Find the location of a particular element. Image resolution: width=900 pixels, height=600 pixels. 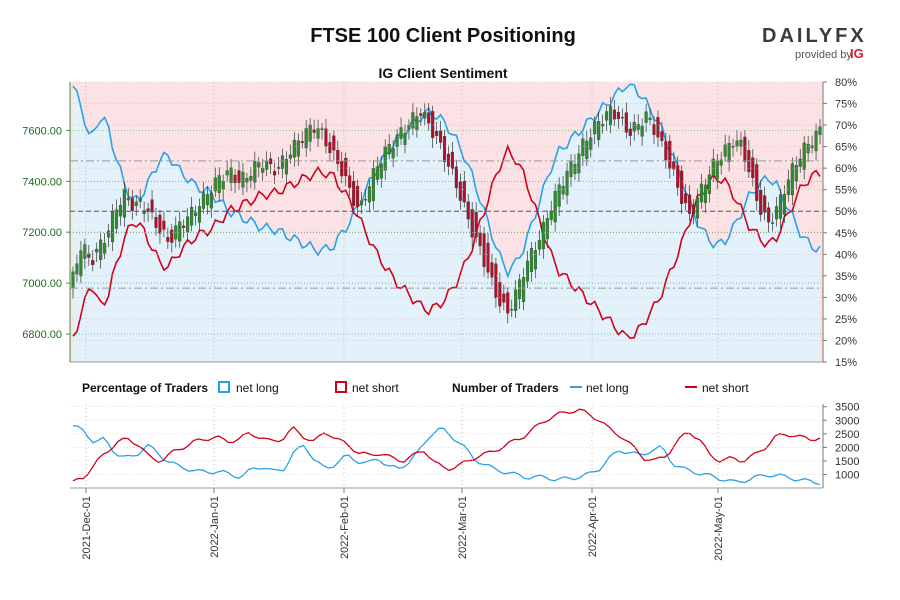

legend-net-short-pct-swatch is located at coordinates (341, 387).